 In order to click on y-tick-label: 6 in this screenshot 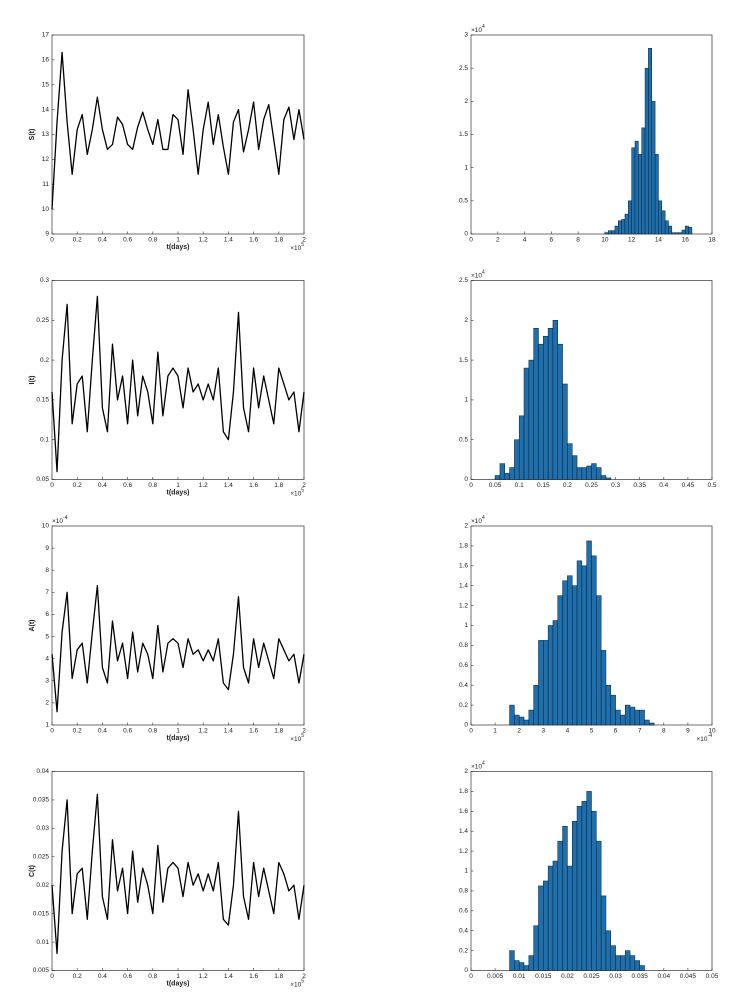, I will do `click(47, 614)`.